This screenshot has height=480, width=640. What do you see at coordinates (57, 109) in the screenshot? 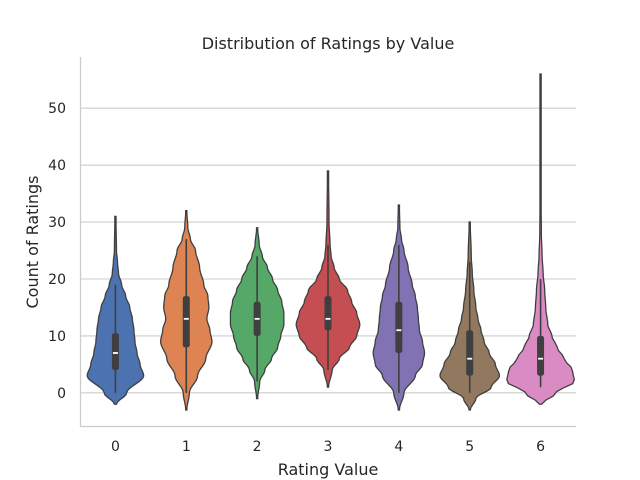
I see `y-tick-label: 50` at bounding box center [57, 109].